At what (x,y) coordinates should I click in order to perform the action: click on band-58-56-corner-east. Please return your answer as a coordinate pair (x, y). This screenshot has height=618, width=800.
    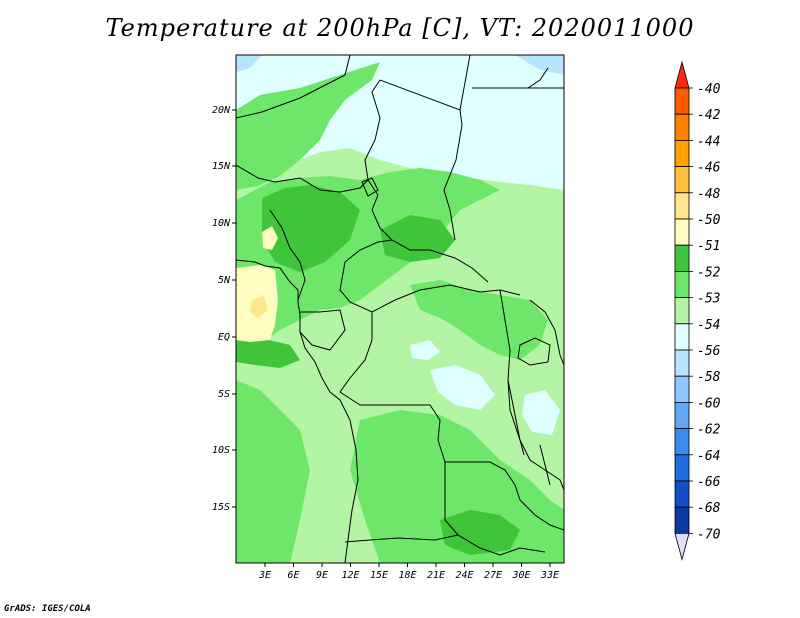
    Looking at the image, I should click on (539, 65).